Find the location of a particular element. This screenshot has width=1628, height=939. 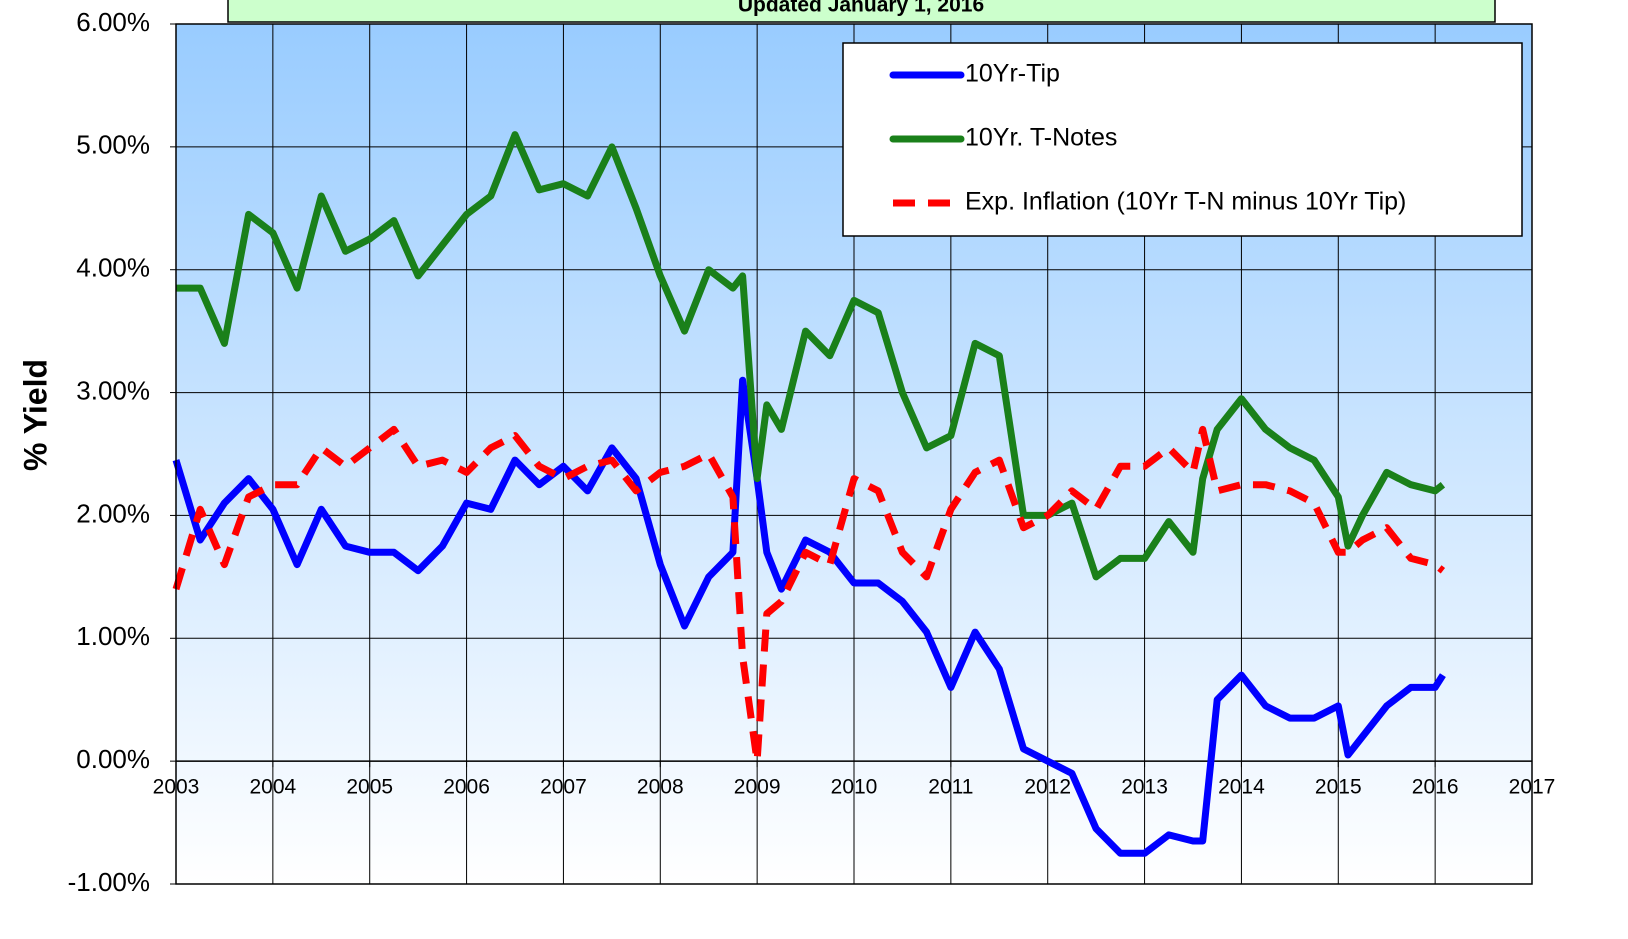

y-tick-label: 0.00% is located at coordinates (113, 759).